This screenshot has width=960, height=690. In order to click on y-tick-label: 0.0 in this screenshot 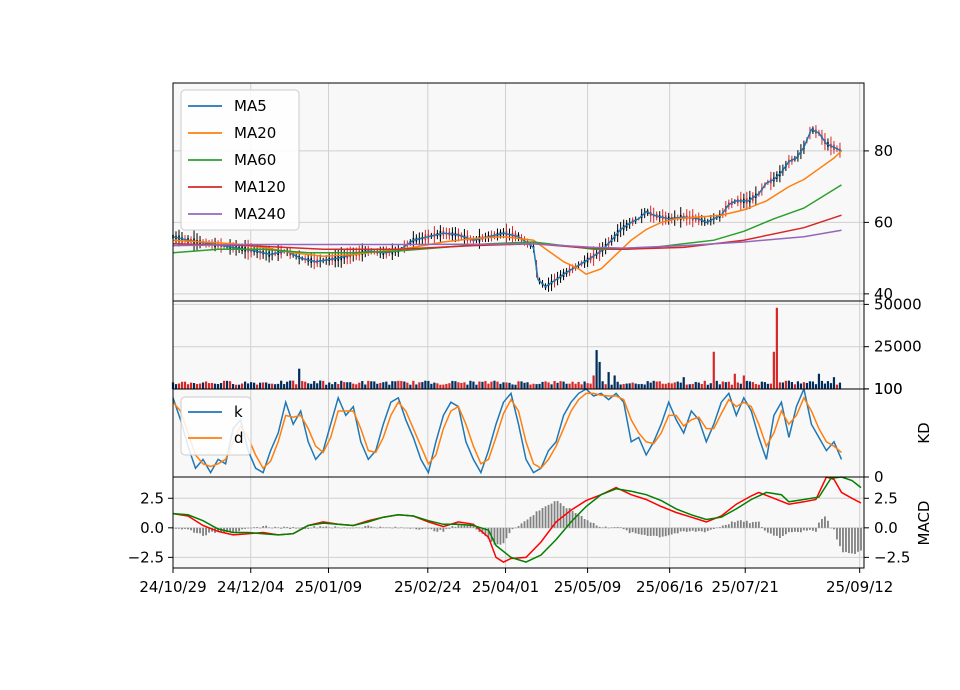, I will do `click(886, 528)`.